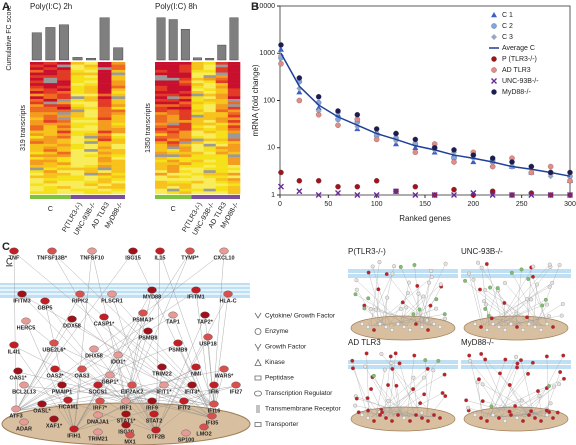 The height and width of the screenshot is (445, 576). I want to click on node-label: PMAIP1, so click(62, 392).